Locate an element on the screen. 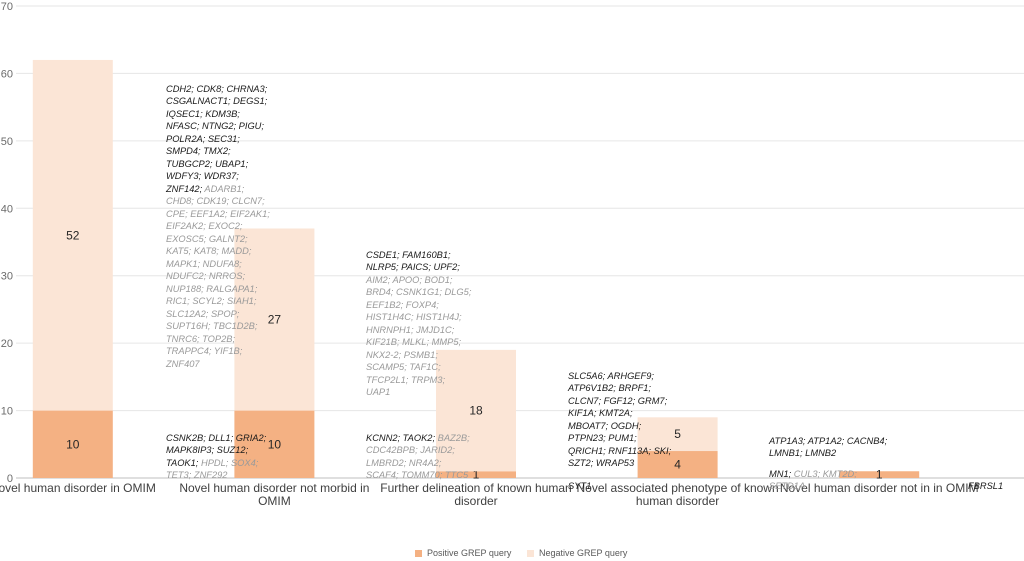  y-tick-label: 10 is located at coordinates (7, 412).